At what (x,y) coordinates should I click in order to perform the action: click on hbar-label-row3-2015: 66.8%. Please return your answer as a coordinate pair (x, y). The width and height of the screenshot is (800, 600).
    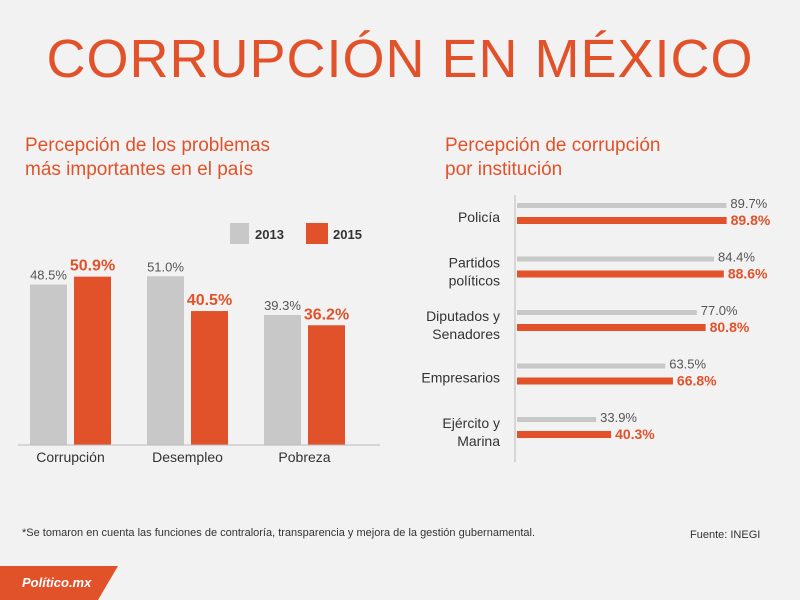
    Looking at the image, I should click on (697, 381).